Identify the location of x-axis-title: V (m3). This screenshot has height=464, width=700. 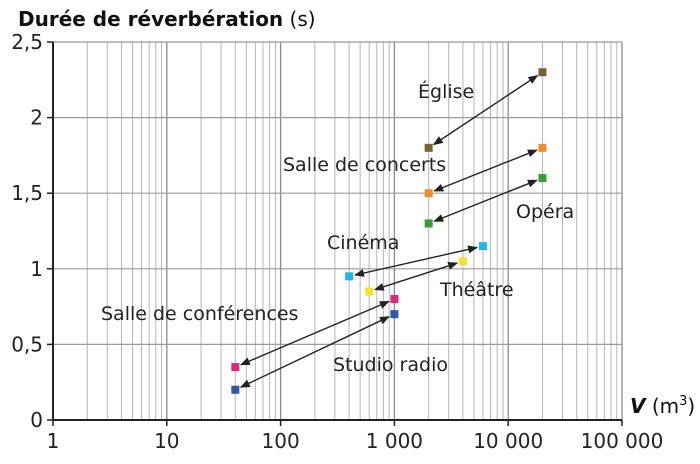
(662, 406).